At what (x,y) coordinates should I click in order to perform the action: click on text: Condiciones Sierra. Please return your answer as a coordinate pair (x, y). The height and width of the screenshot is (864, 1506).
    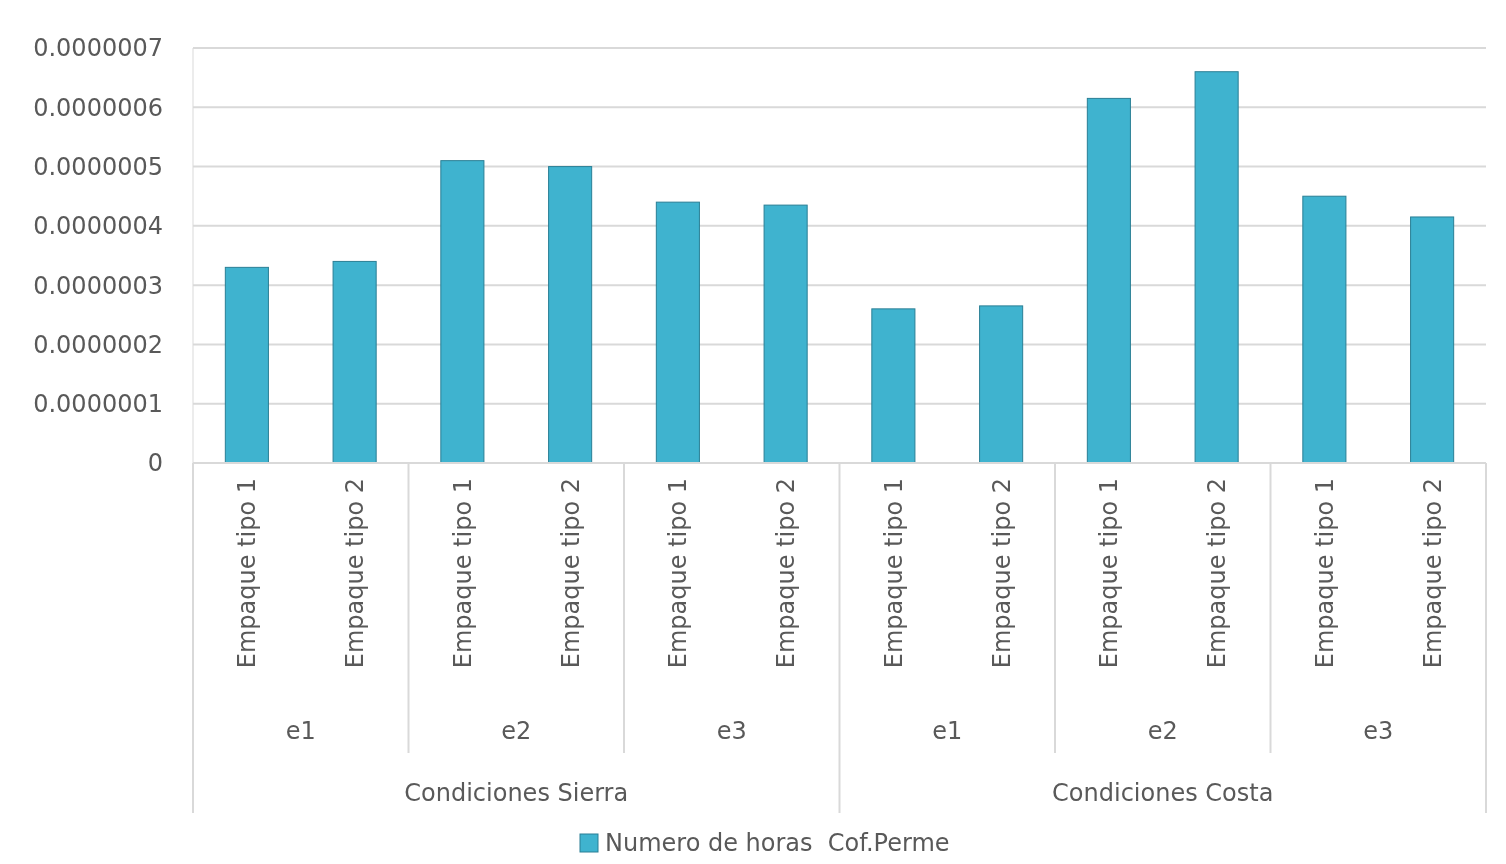
    Looking at the image, I should click on (516, 793).